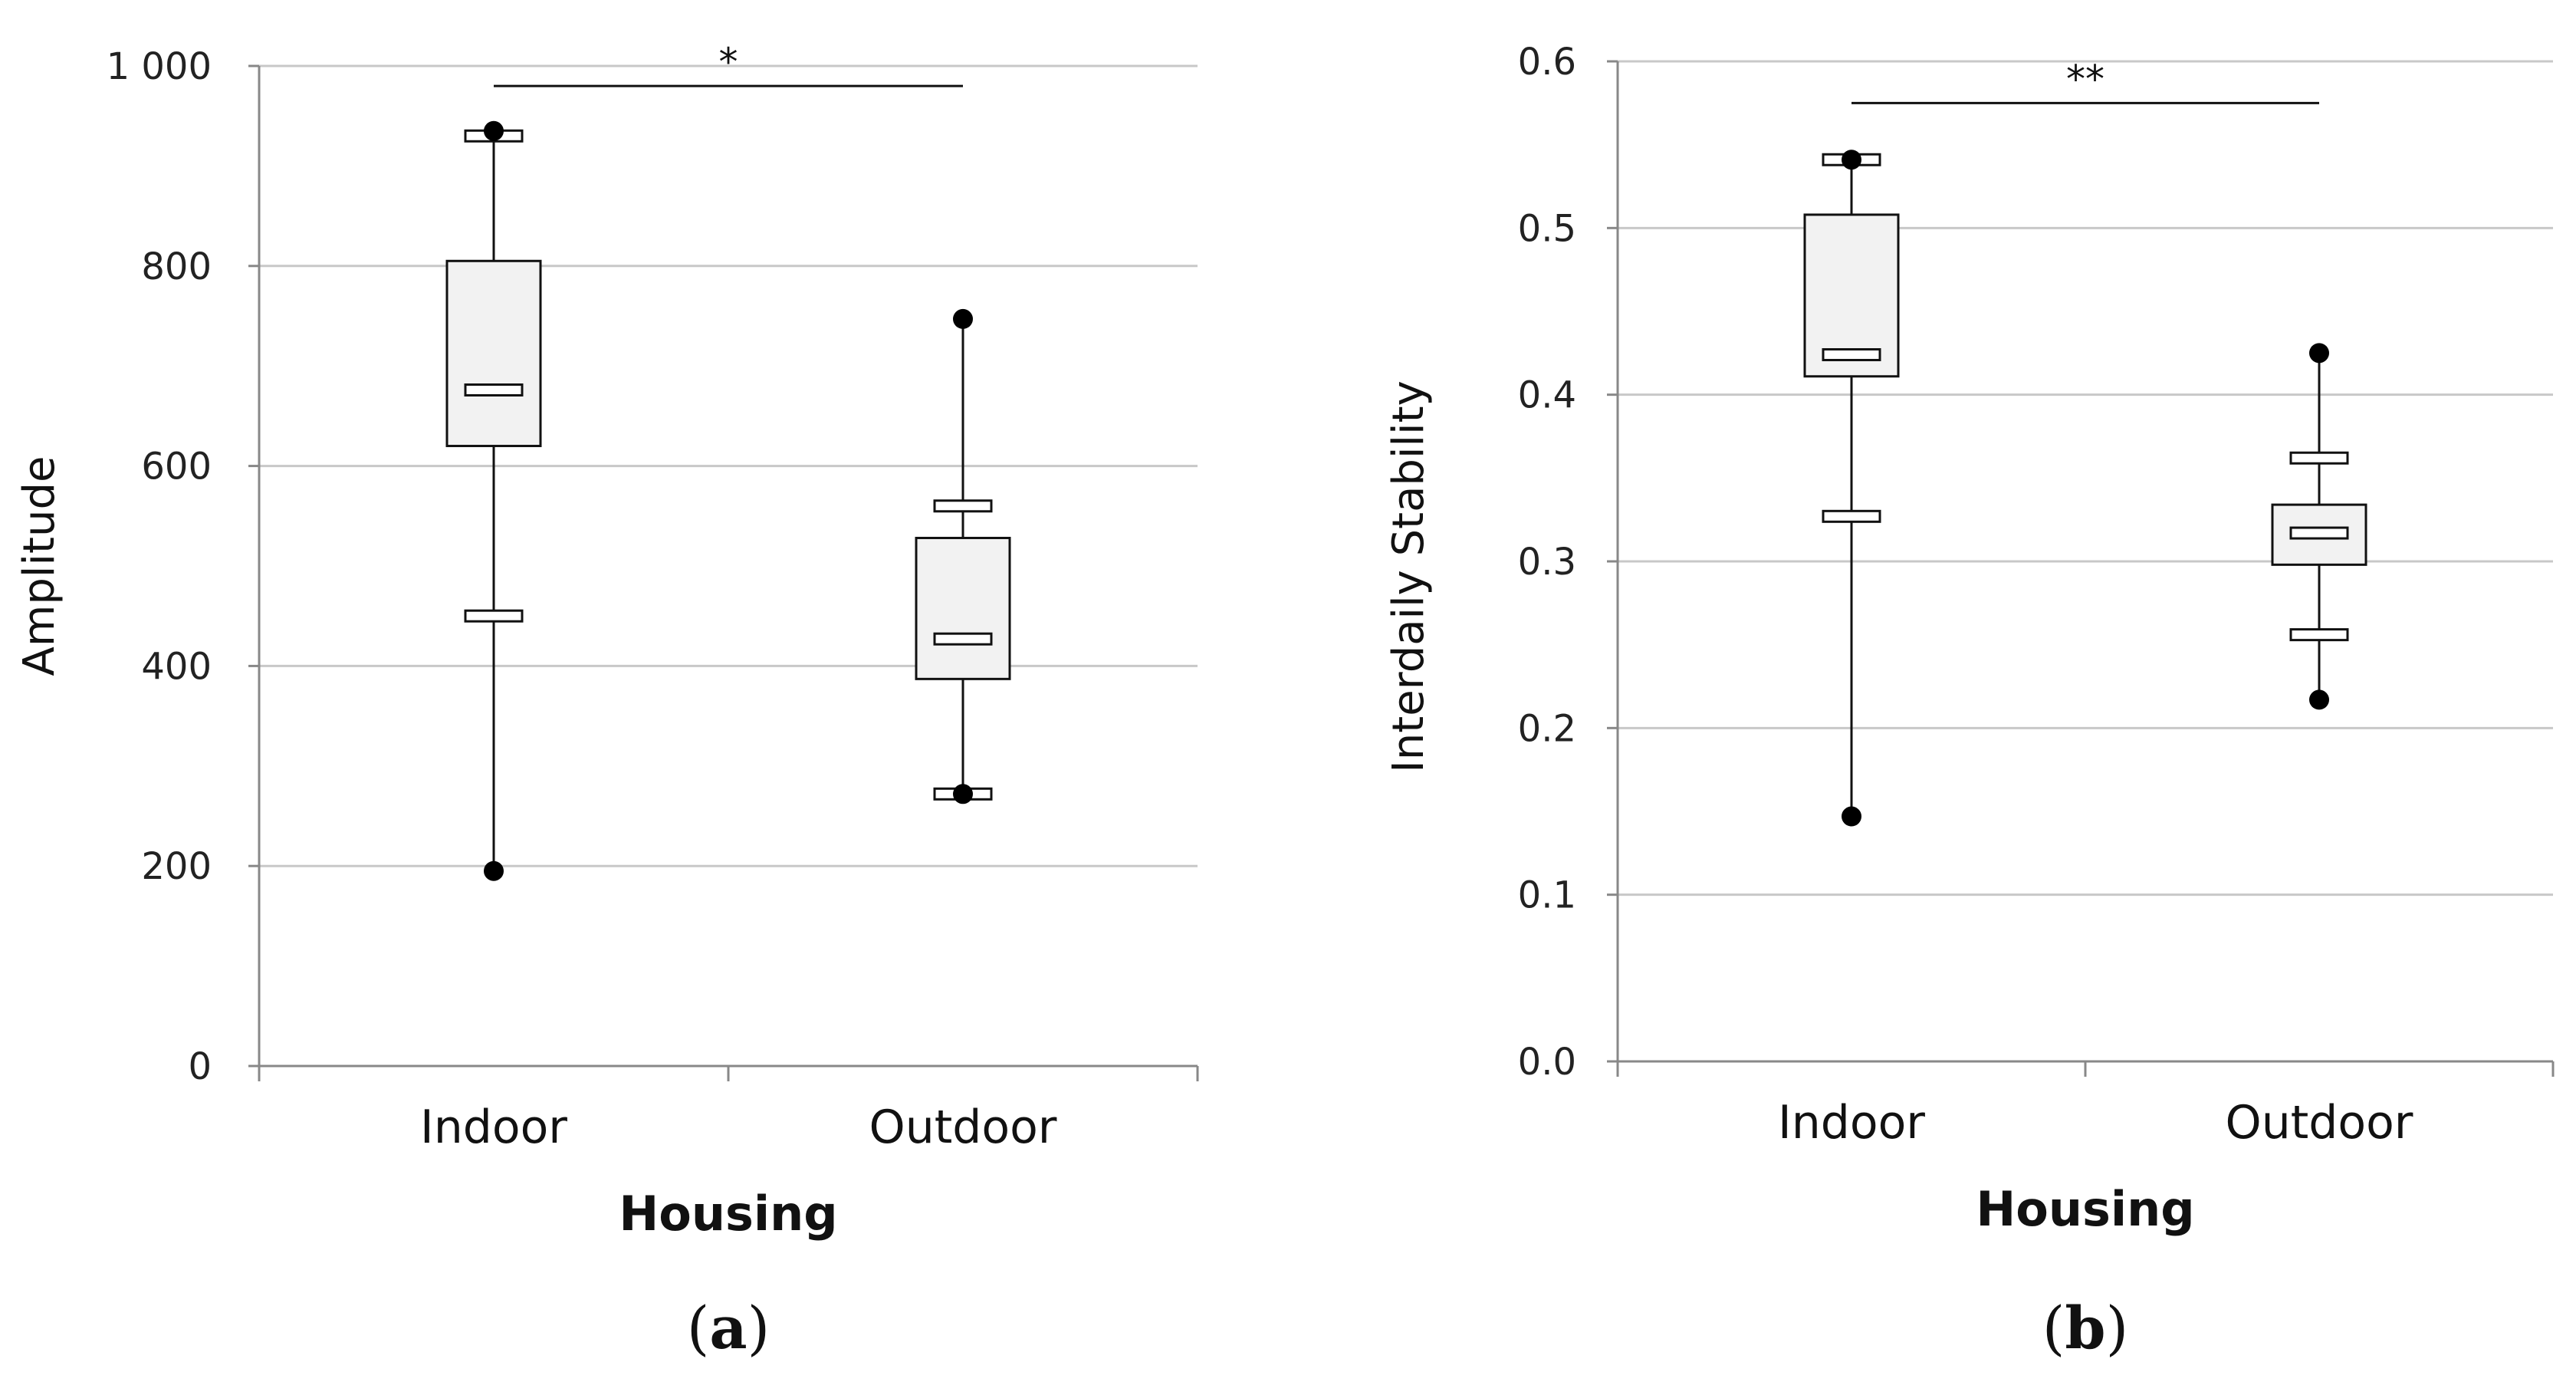  I want to click on chart-a-x-axis-title: Housing, so click(728, 1214).